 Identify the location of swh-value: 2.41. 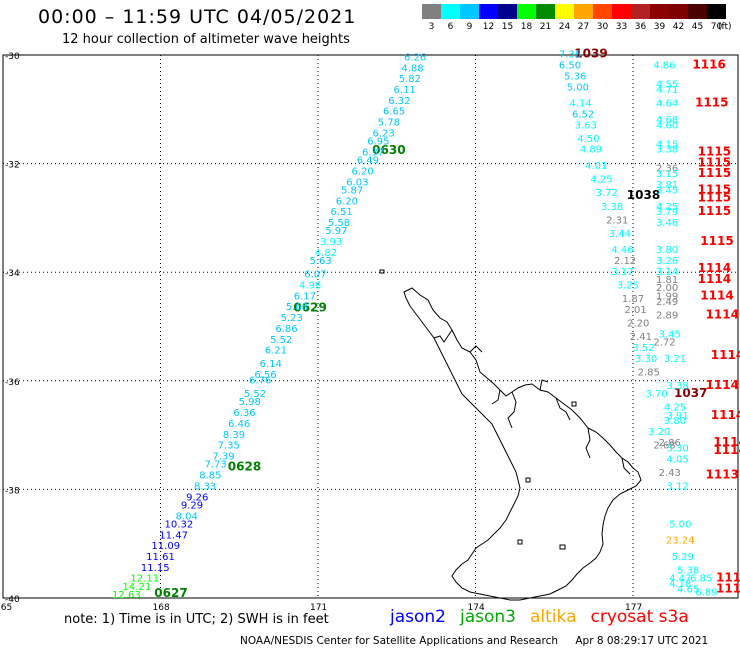
(641, 337).